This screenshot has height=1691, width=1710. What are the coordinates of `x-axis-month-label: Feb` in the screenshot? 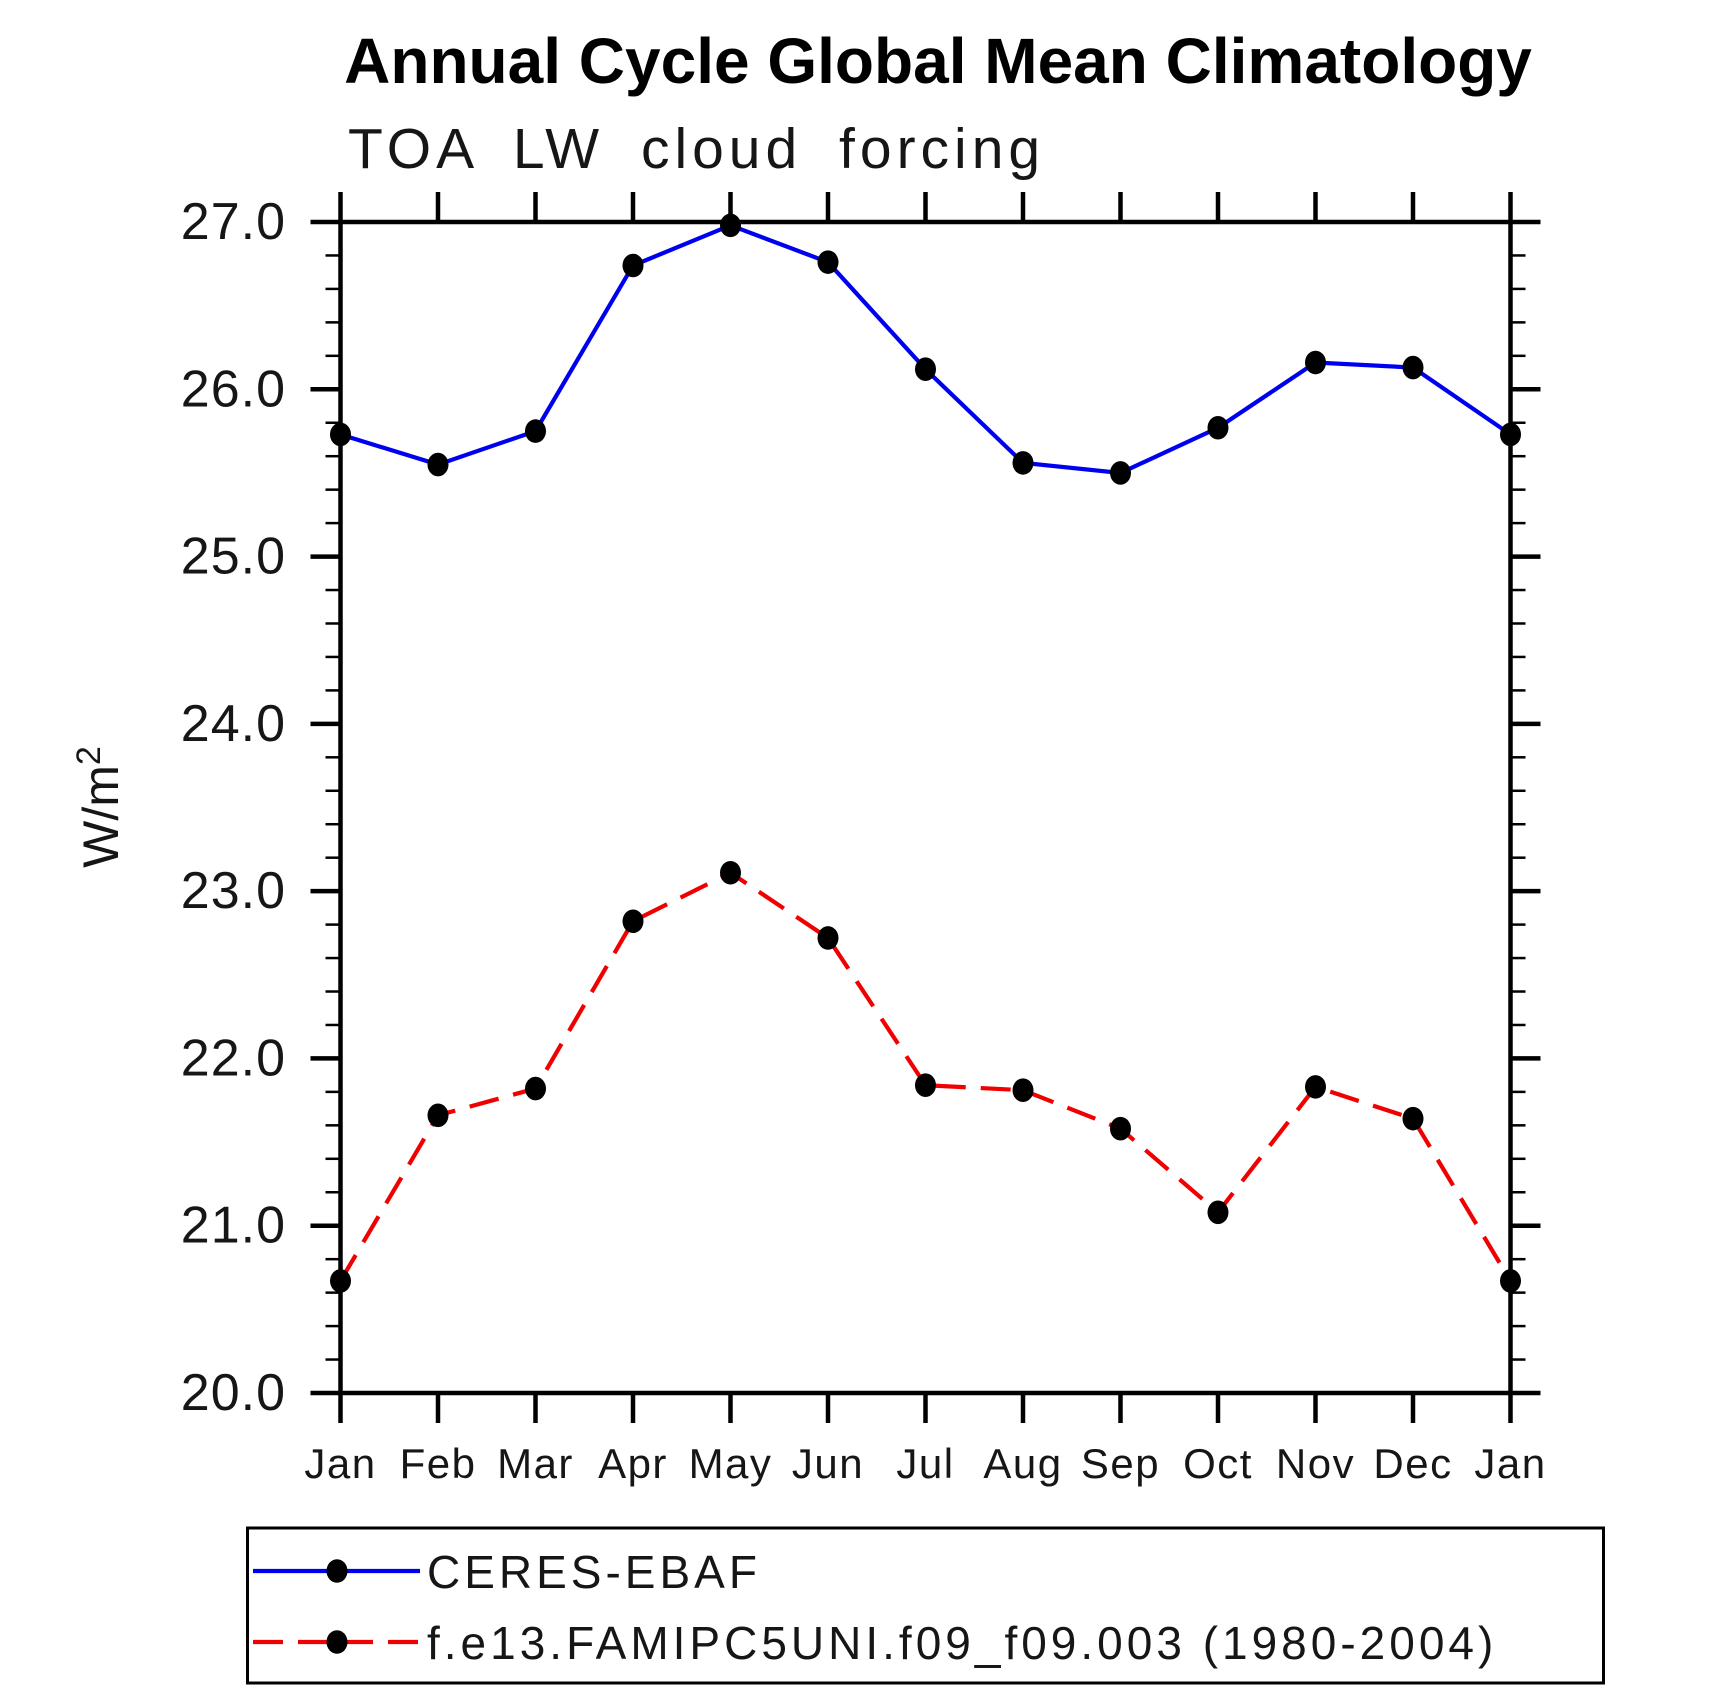 It's located at (438, 1463).